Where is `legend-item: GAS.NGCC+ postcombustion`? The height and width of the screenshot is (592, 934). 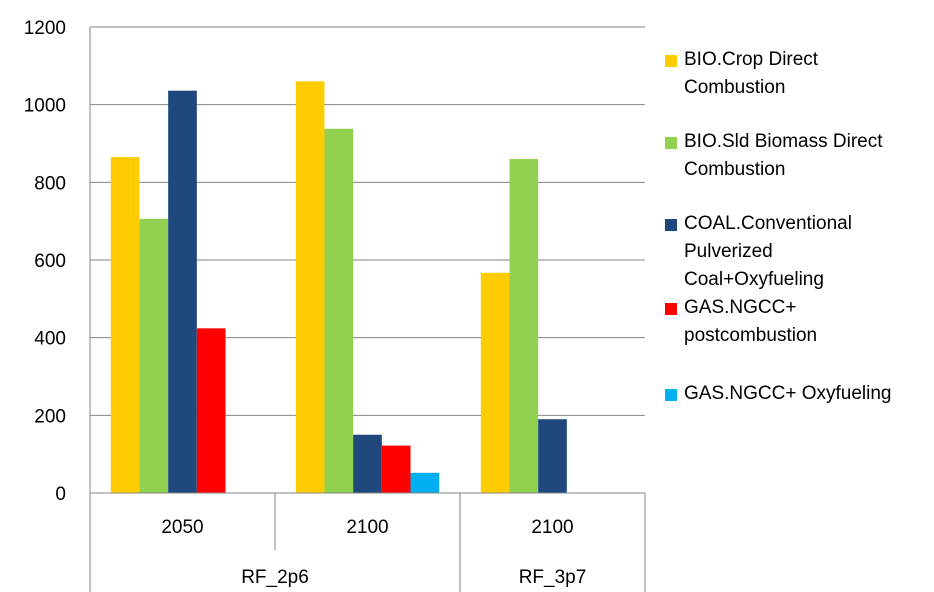 legend-item: GAS.NGCC+ postcombustion is located at coordinates (799, 322).